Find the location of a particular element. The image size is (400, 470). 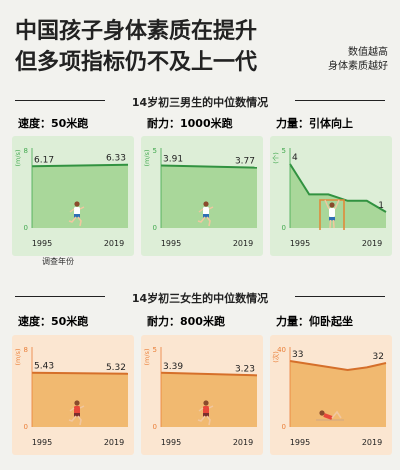

chart-title-male-strength: 力量：引体向上 is located at coordinates (314, 123).